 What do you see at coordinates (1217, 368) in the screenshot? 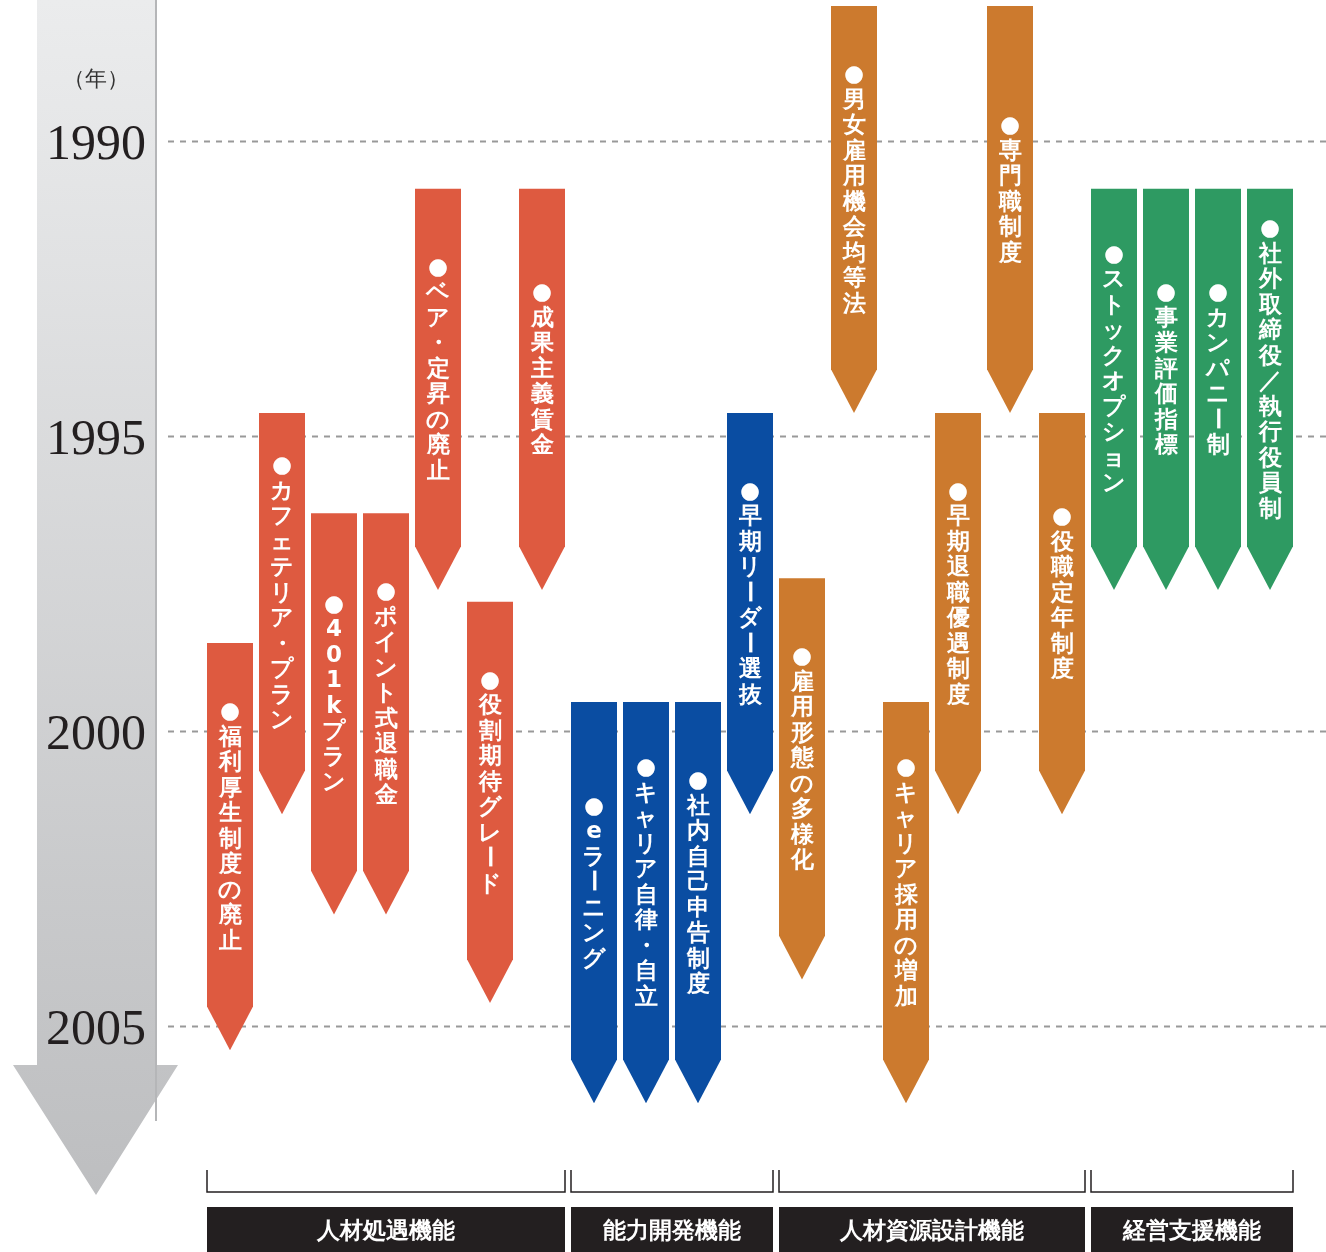
I see `x-tick-label: ●カンパニー制` at bounding box center [1217, 368].